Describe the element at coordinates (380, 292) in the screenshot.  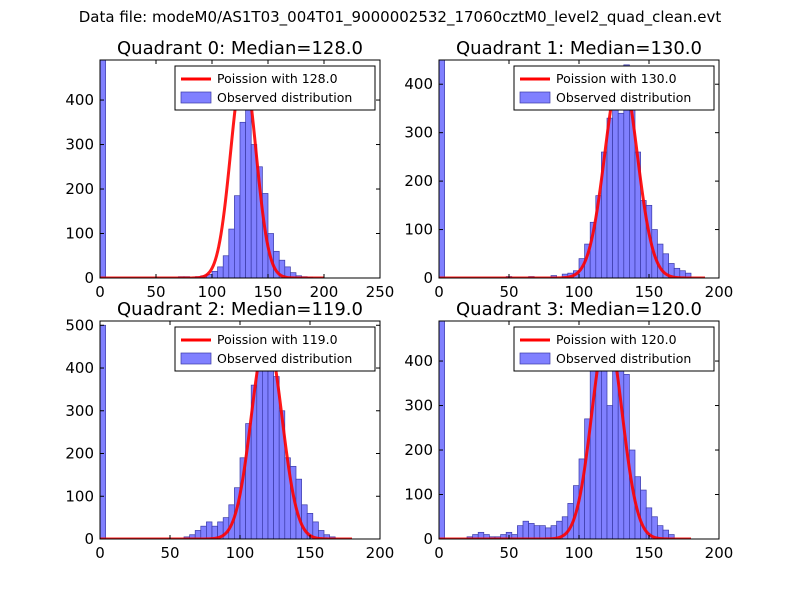
I see `x-tick-label: 250` at that location.